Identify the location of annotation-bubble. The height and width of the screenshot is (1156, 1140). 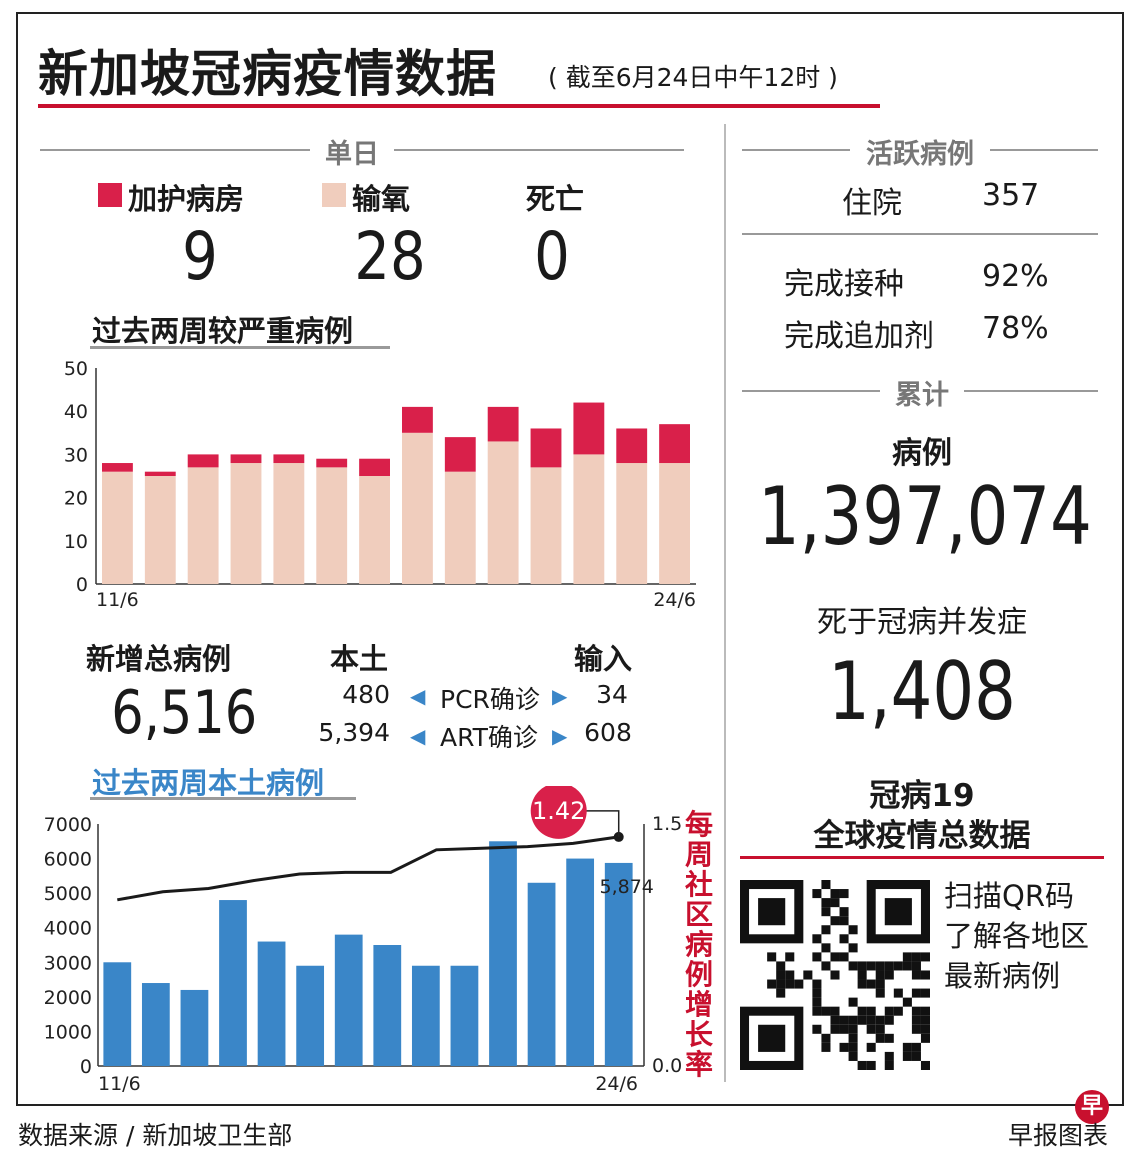
(558, 812).